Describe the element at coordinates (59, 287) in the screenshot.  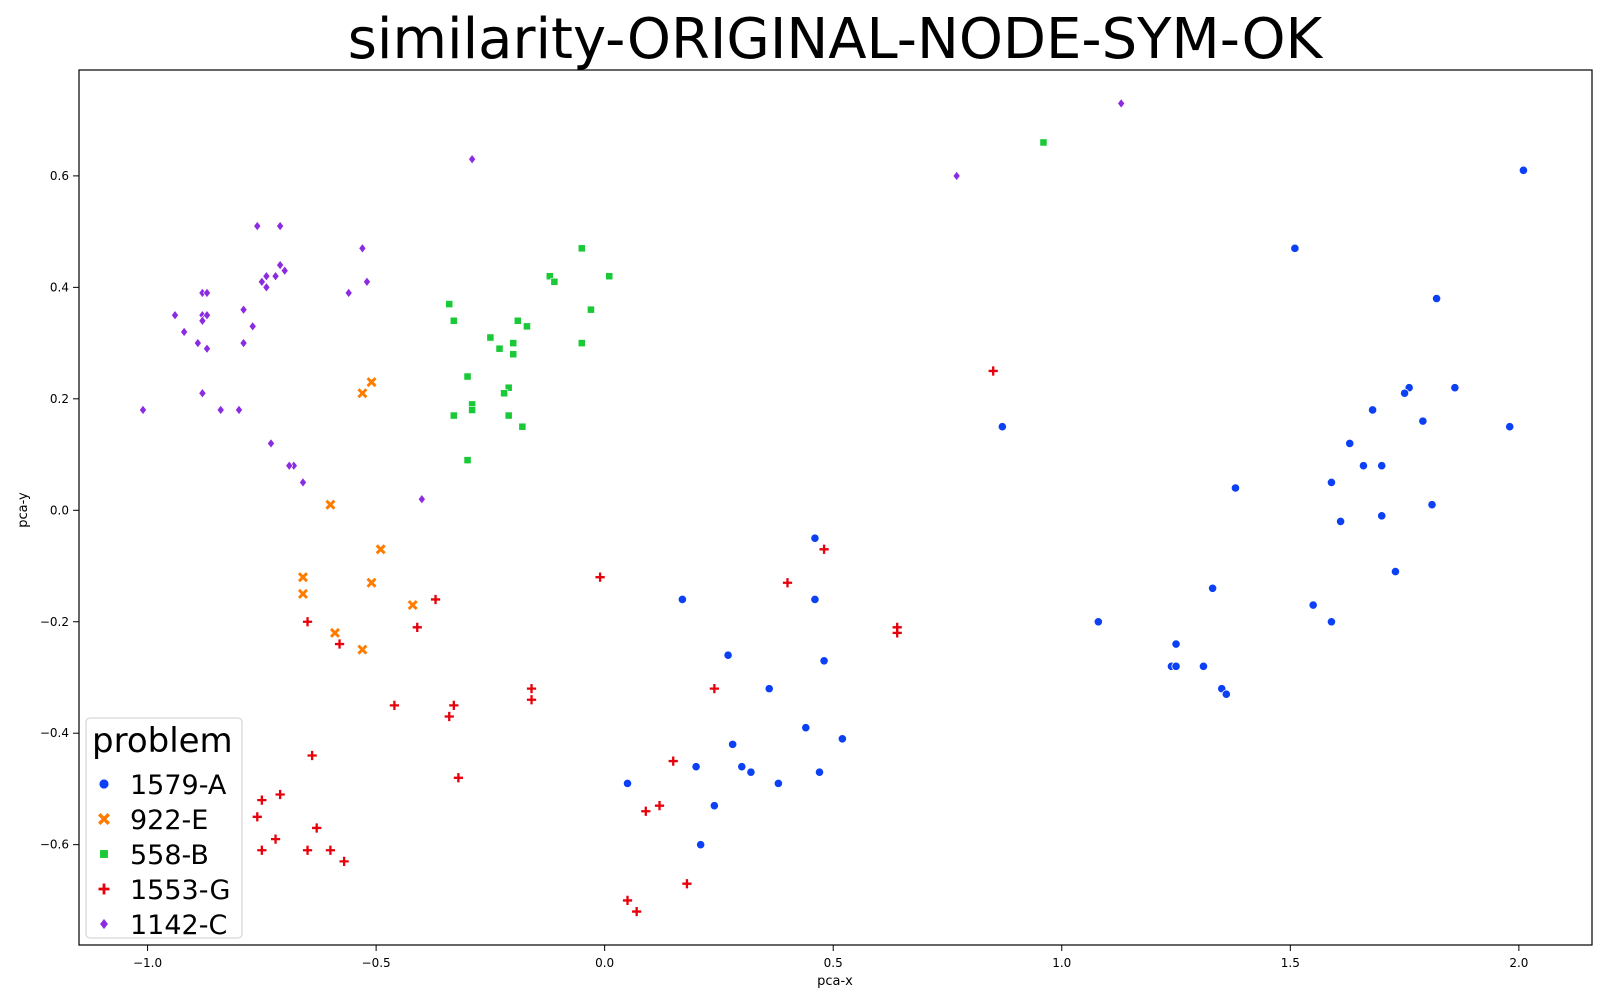
I see `y-tick-label: 0.4` at that location.